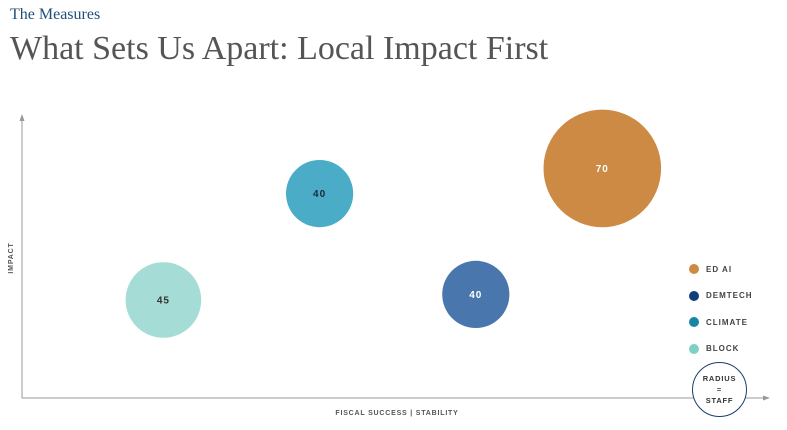 This screenshot has width=787, height=430. I want to click on x-axis-arrow, so click(766, 398).